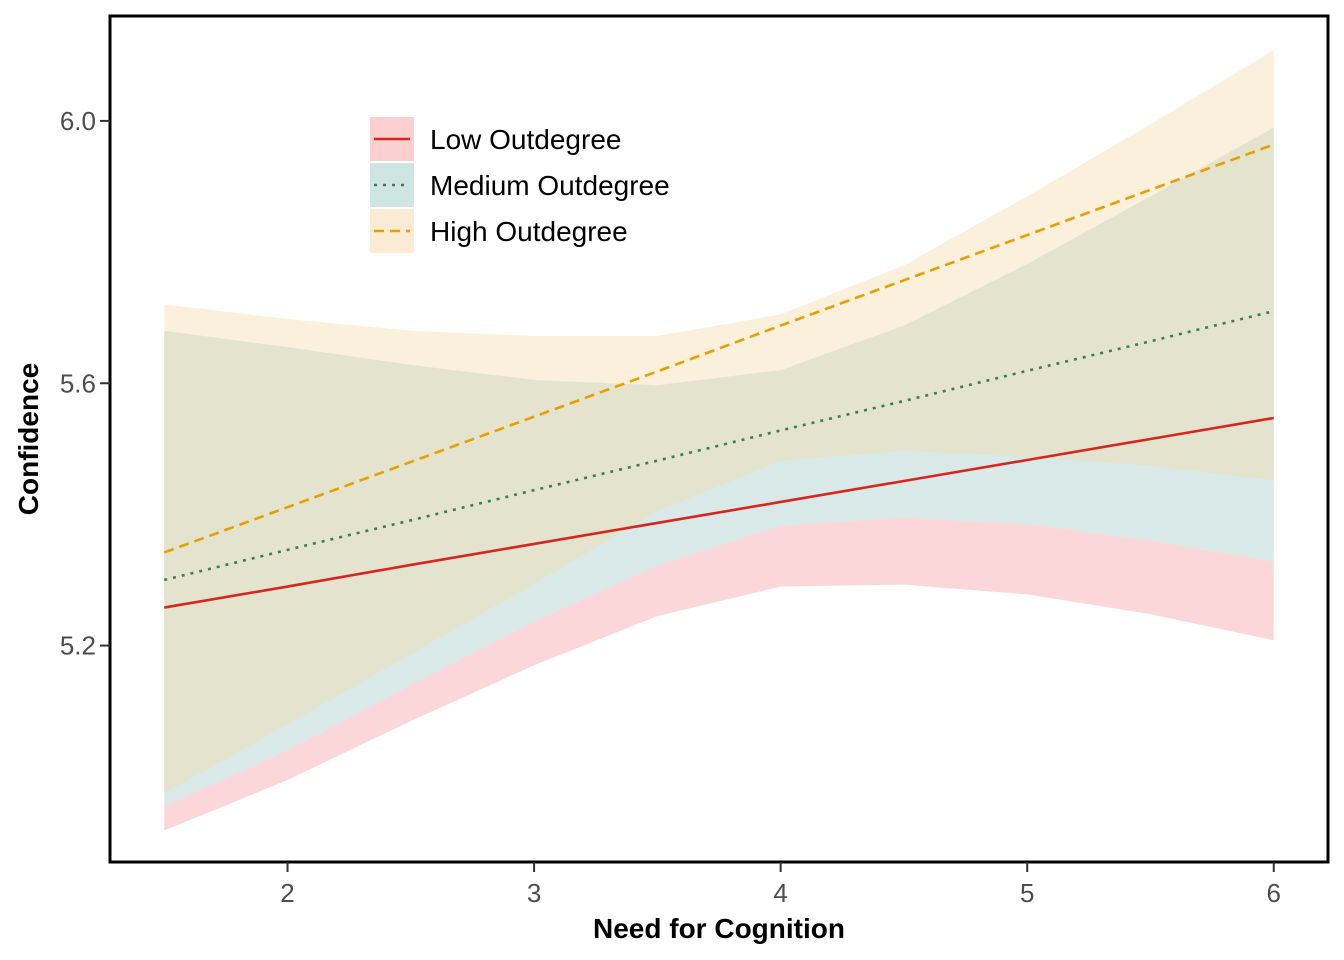  What do you see at coordinates (78, 121) in the screenshot?
I see `y-tick-label-6: 6.0` at bounding box center [78, 121].